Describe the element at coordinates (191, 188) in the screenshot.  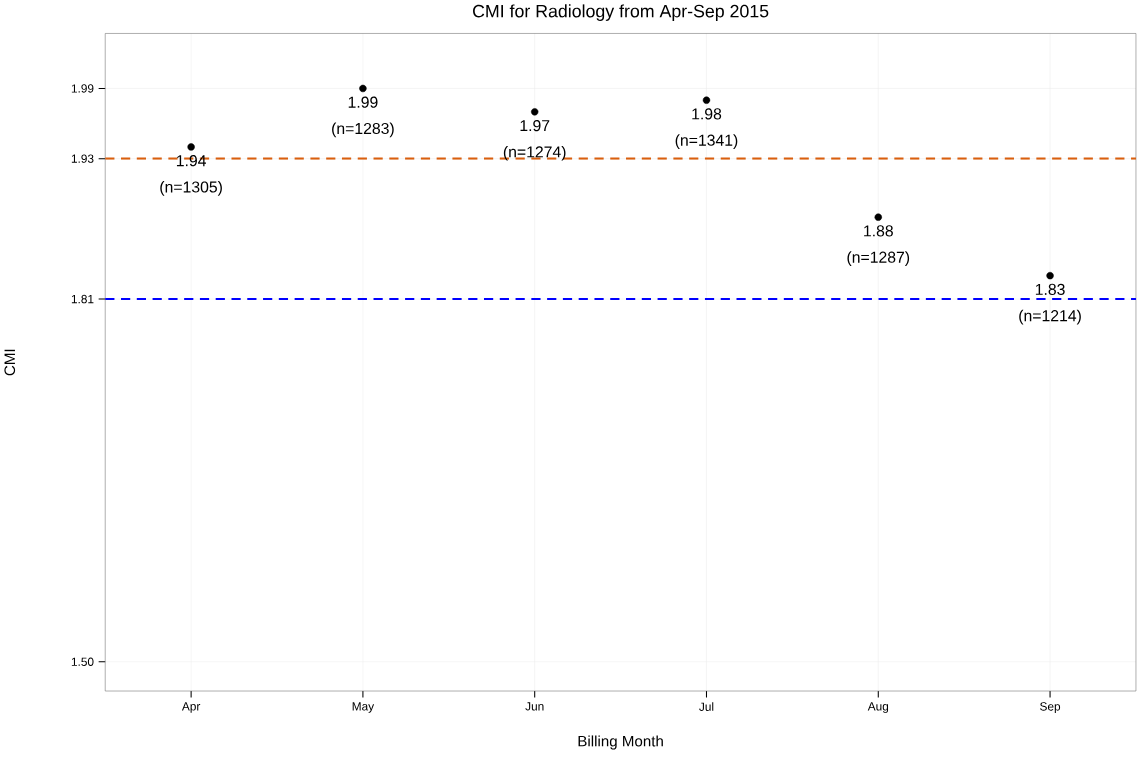
I see `text: (n=1305)` at that location.